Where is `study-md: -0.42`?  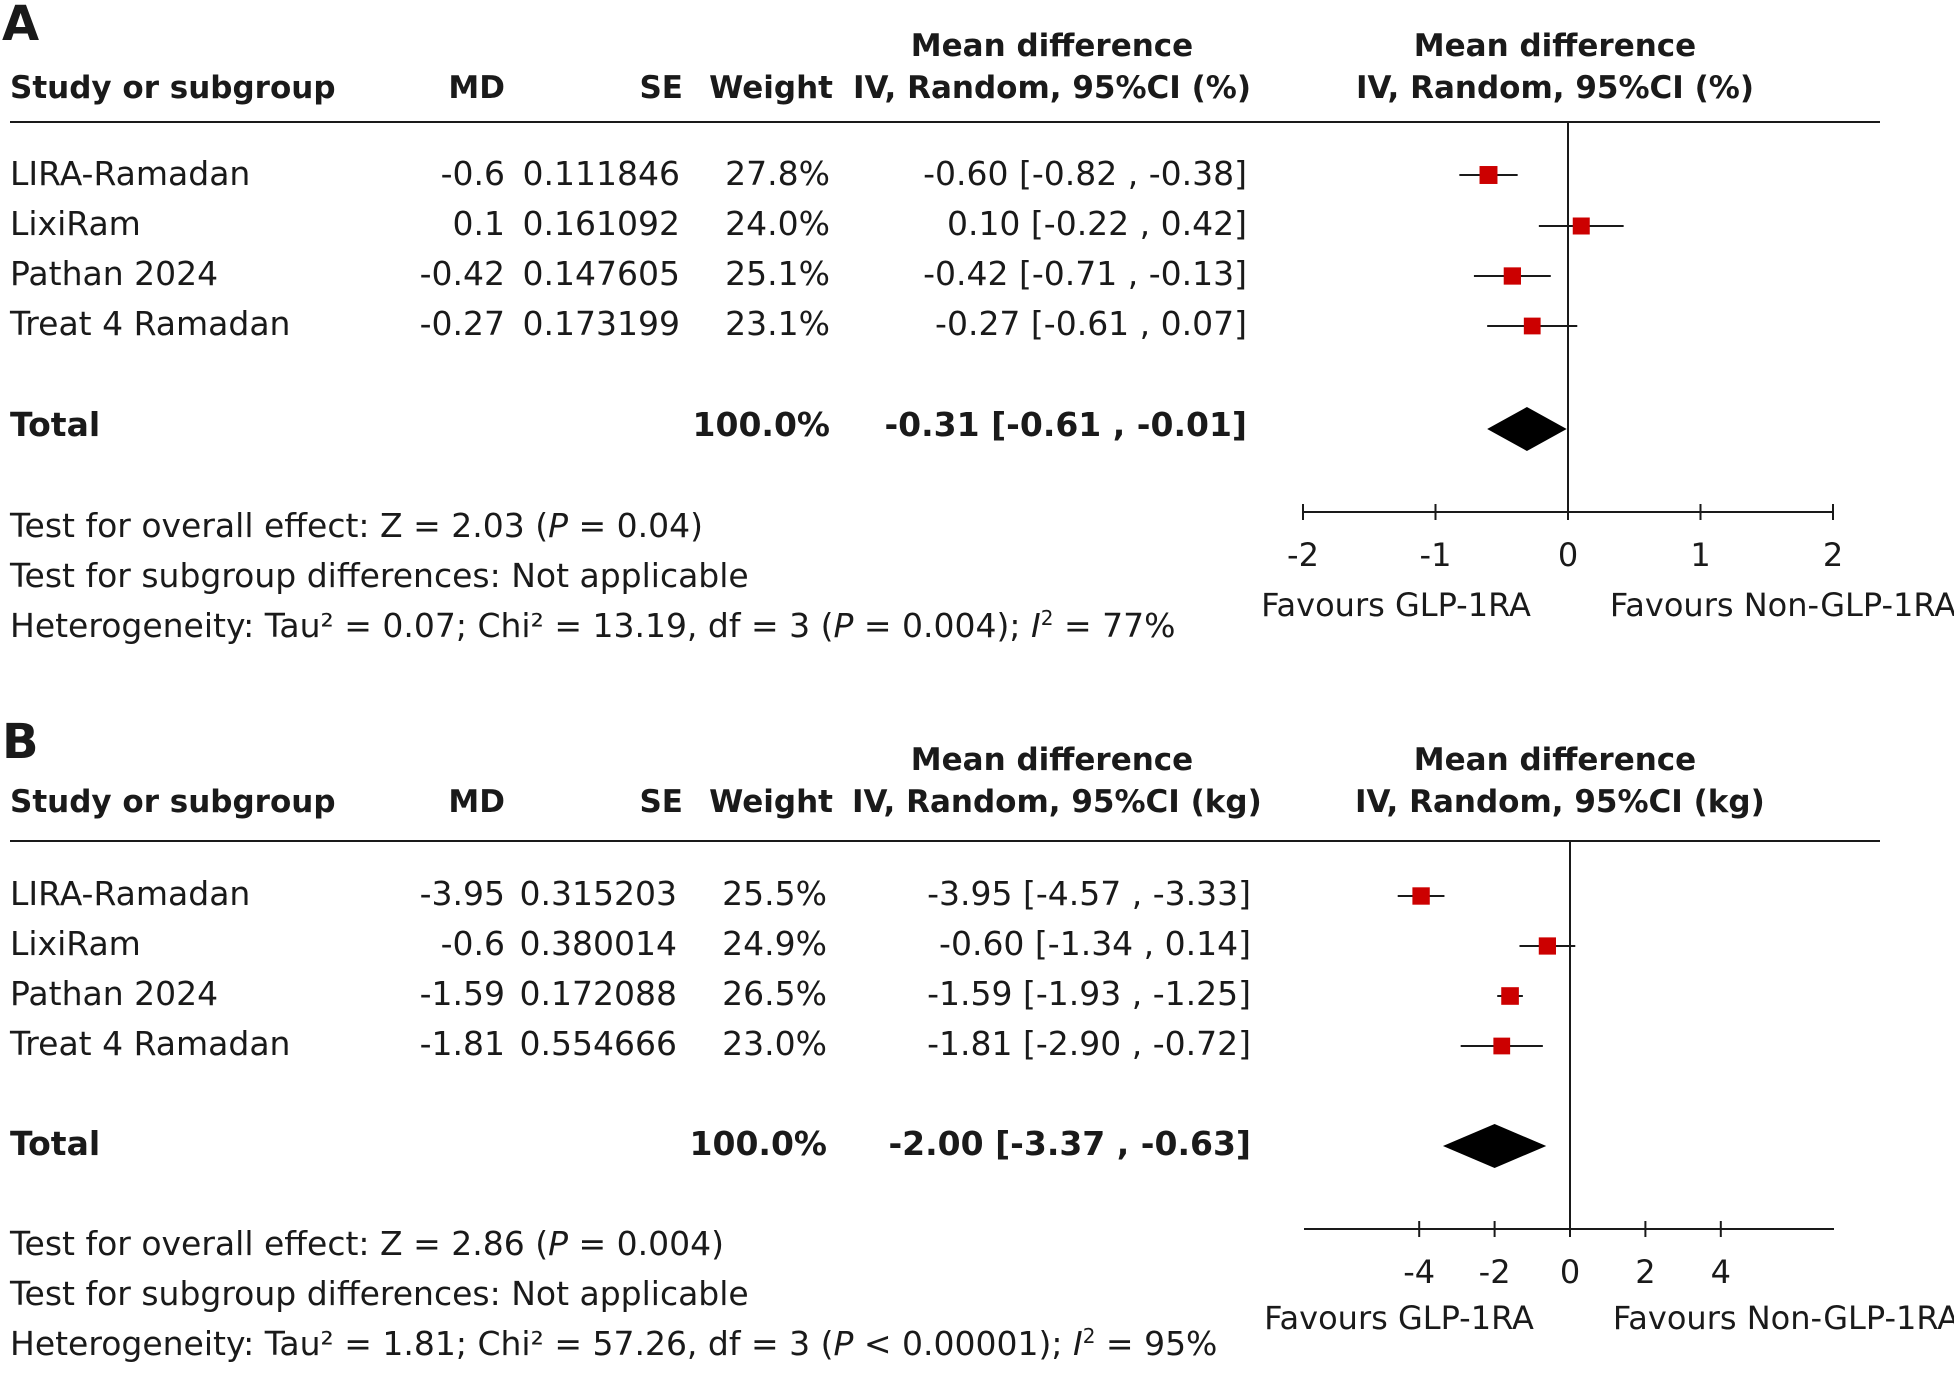
study-md: -0.42 is located at coordinates (462, 273).